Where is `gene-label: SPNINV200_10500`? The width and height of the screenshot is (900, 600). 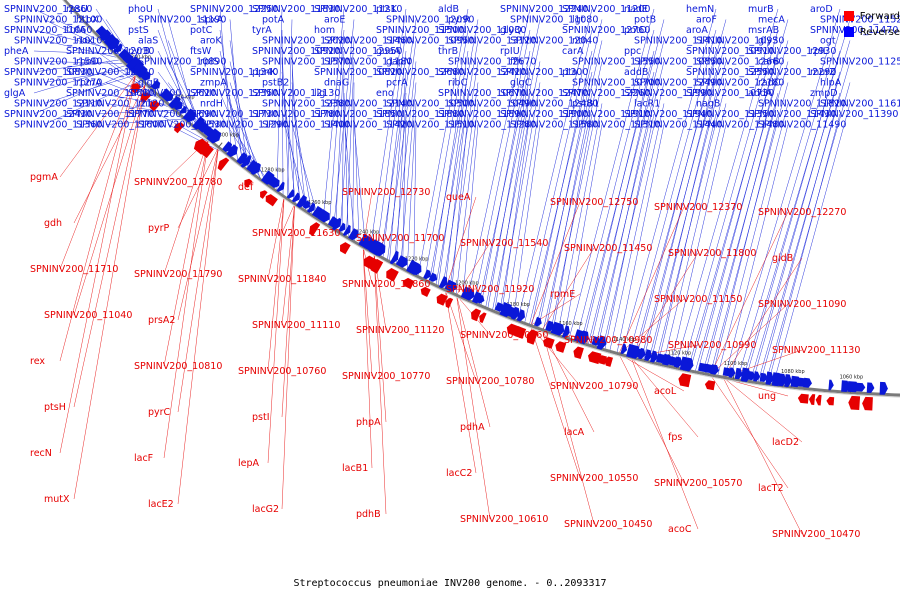
gene-label: SPNINV200_10500 is located at coordinates (430, 104).